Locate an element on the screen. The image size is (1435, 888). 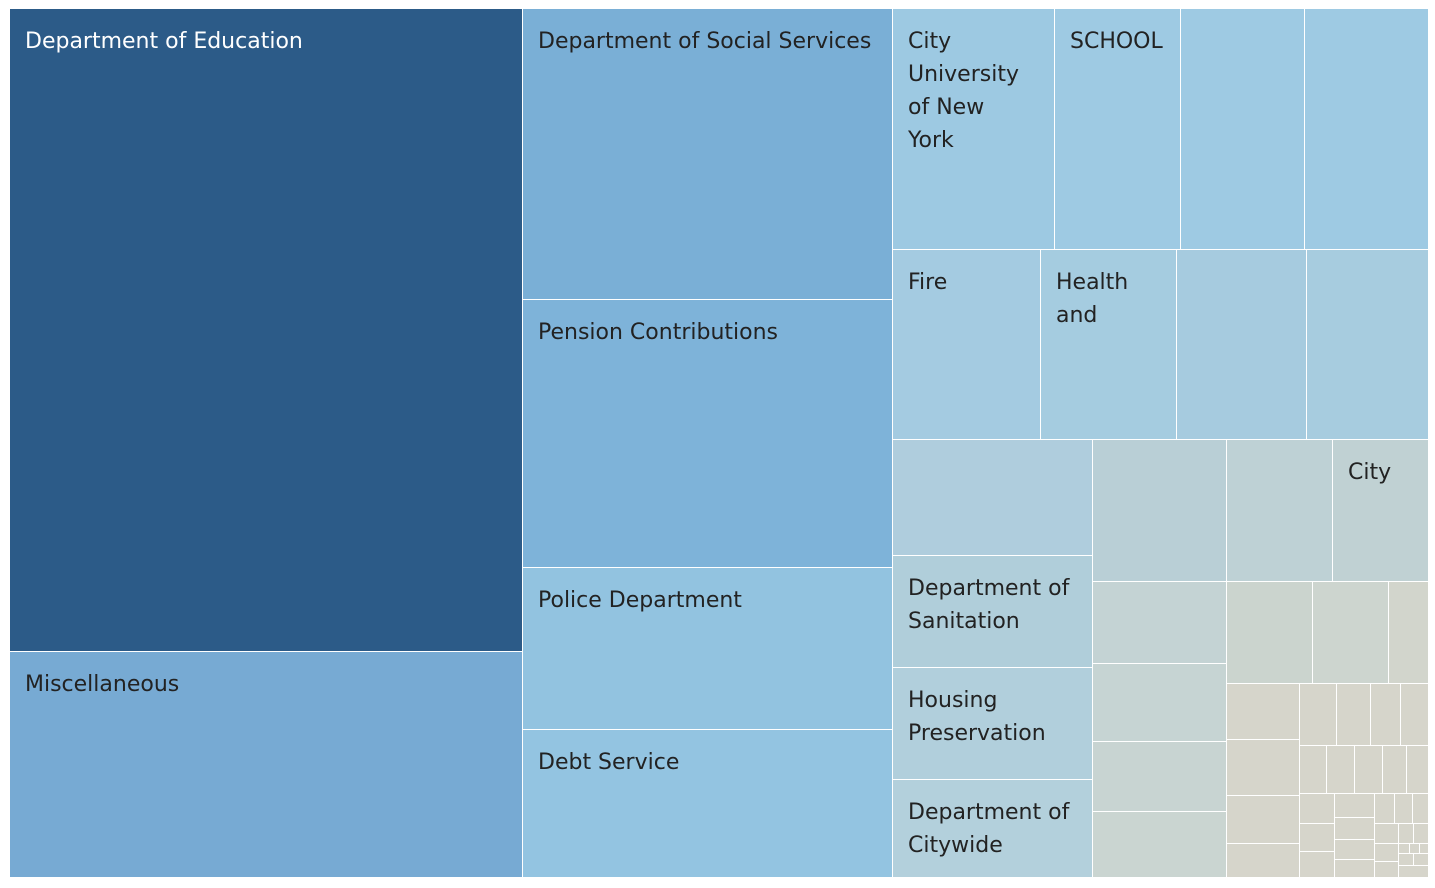
tile-label-miscellaneous: Miscellaneous is located at coordinates (102, 684).